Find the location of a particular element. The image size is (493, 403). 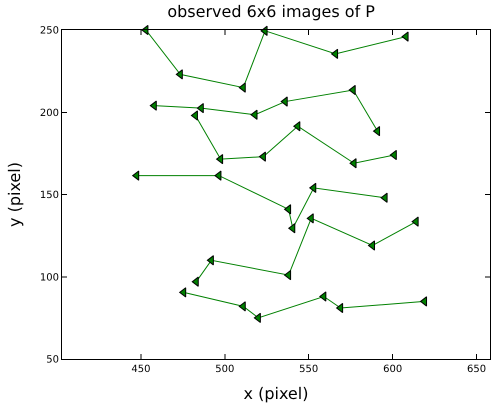

x-tick-label: 550 is located at coordinates (308, 369).